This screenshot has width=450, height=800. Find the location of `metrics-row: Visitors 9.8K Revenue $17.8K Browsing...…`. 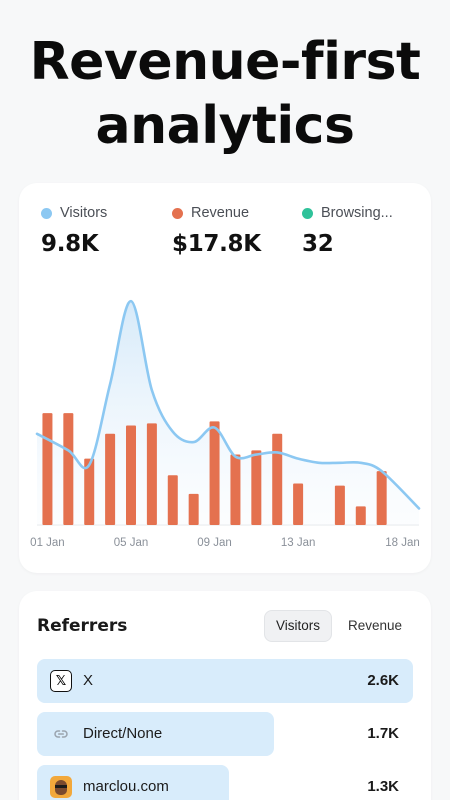

metrics-row: Visitors 9.8K Revenue $17.8K Browsing...… is located at coordinates (231, 235).